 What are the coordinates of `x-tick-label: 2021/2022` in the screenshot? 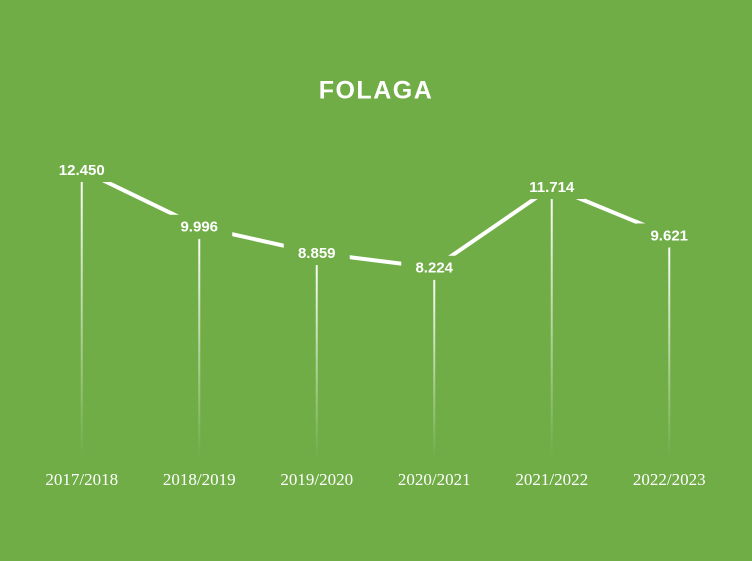 It's located at (551, 479).